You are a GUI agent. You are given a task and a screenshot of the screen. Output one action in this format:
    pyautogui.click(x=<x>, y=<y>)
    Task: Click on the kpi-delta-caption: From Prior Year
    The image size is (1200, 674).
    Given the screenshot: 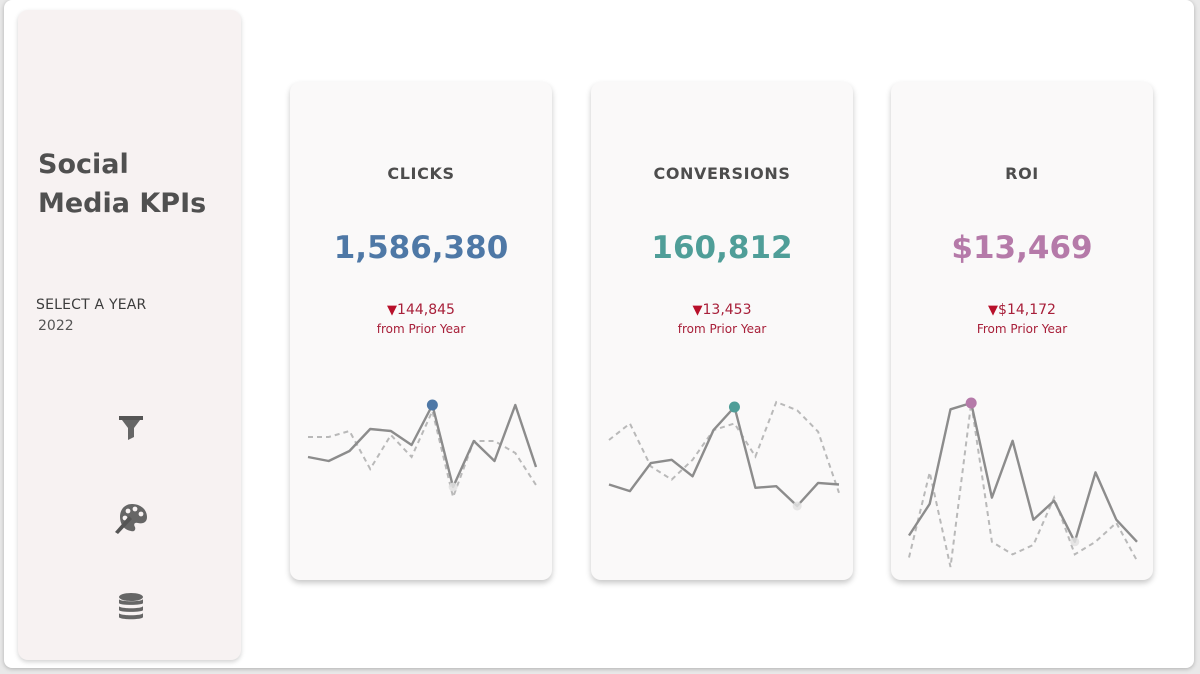 What is the action you would take?
    pyautogui.click(x=1022, y=329)
    